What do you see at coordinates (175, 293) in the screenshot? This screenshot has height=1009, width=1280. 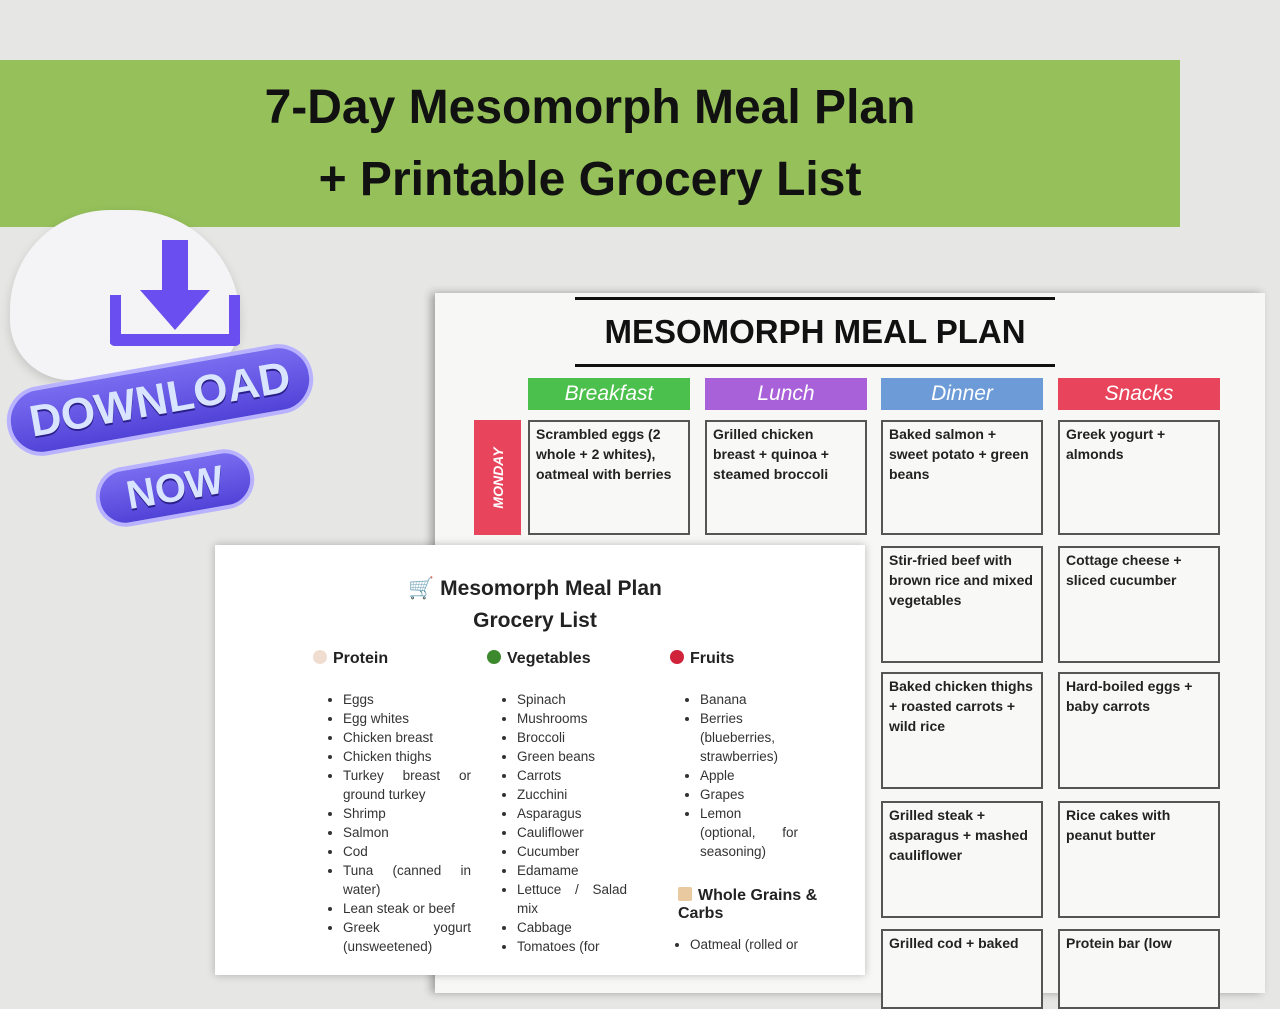 I see `download-arrow-icon` at bounding box center [175, 293].